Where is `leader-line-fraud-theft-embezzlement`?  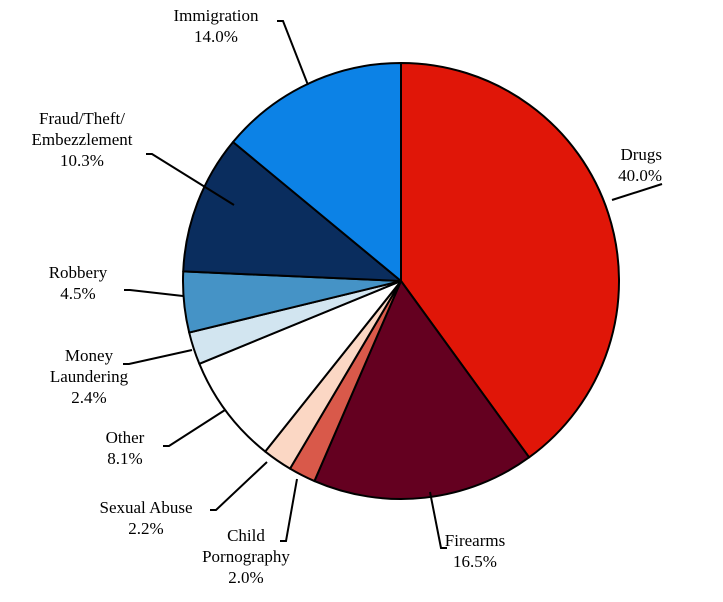
leader-line-fraud-theft-embezzlement is located at coordinates (190, 179).